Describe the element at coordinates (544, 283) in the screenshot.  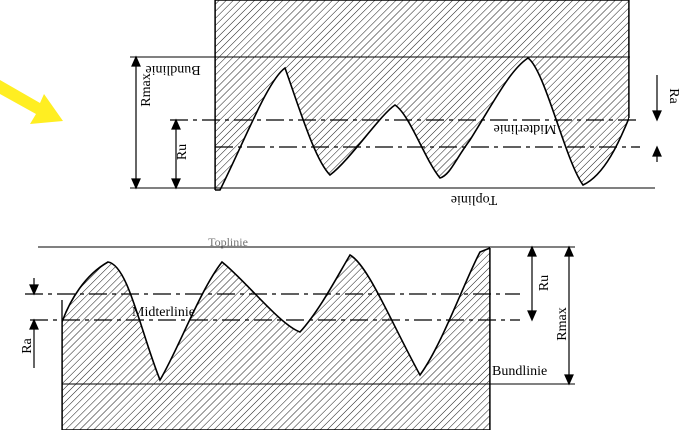
I see `bottom-ru-label: Ru` at that location.